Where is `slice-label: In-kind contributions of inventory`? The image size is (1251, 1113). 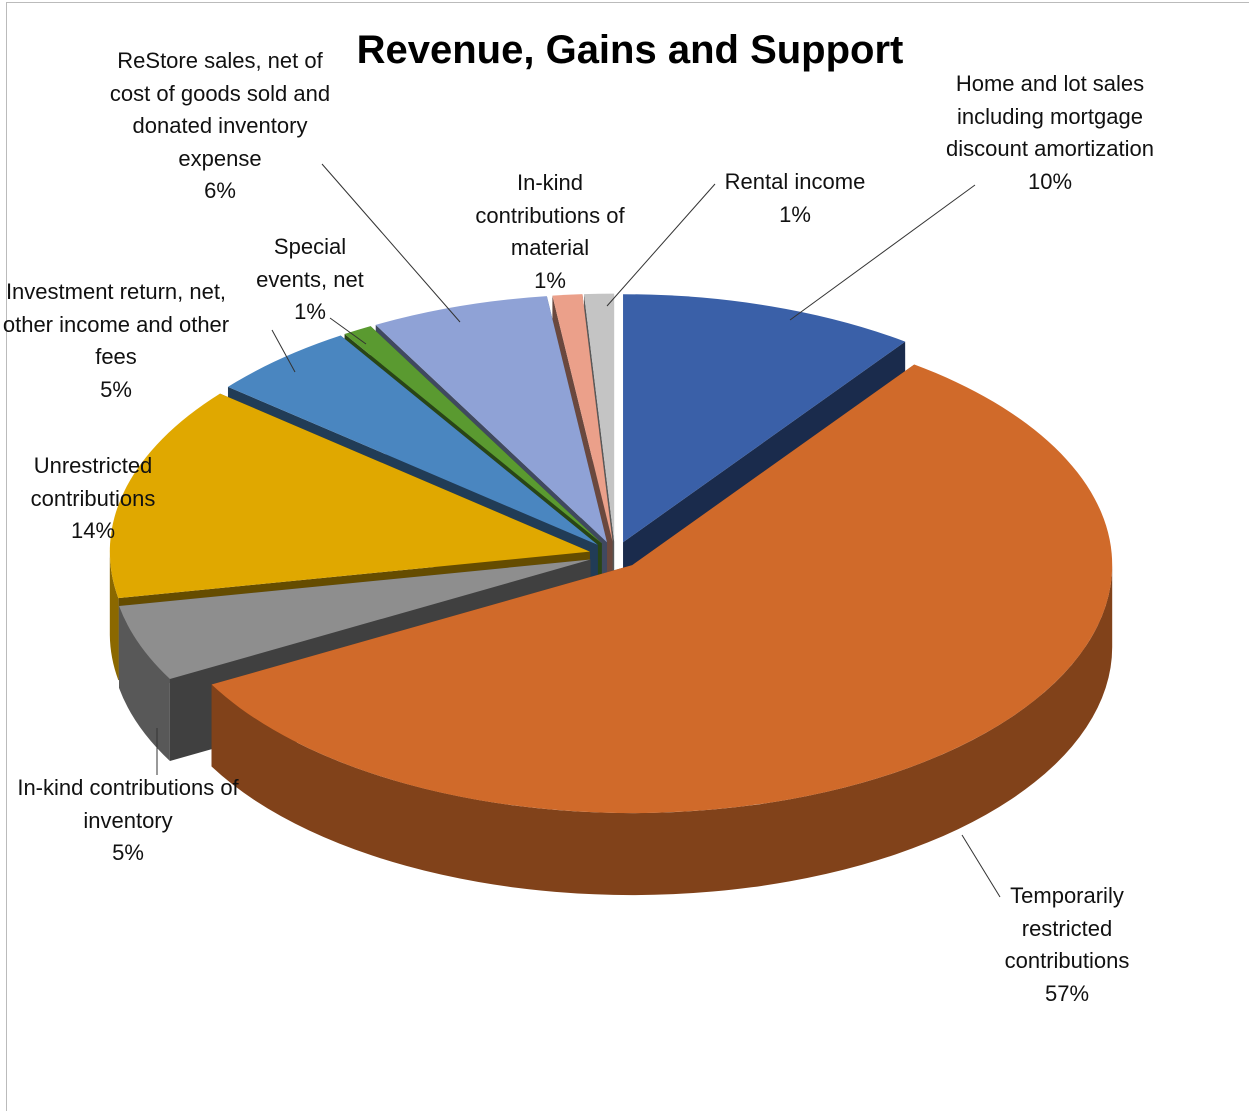 slice-label: In-kind contributions of inventory is located at coordinates (128, 804).